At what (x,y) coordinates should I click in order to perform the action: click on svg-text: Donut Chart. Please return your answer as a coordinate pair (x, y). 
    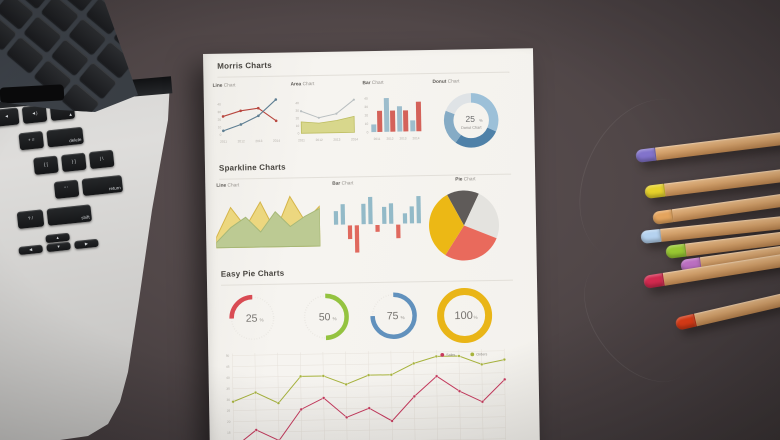
    Looking at the image, I should click on (471, 128).